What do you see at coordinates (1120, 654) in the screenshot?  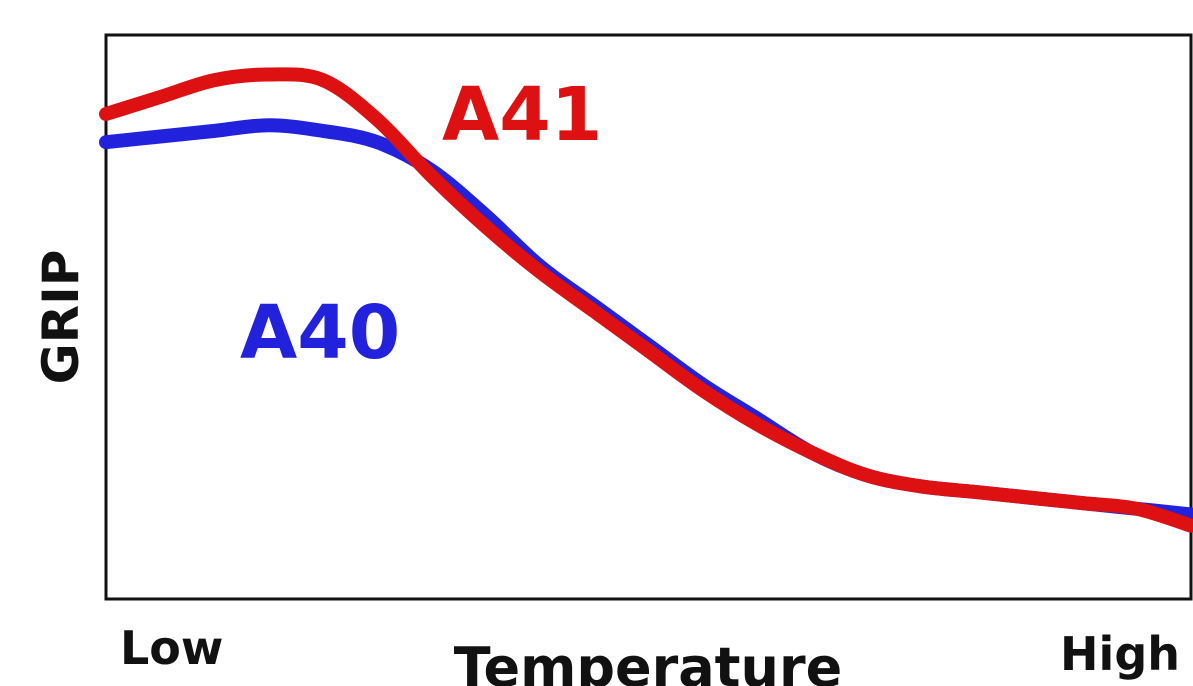 I see `x-tick-label-high: High` at bounding box center [1120, 654].